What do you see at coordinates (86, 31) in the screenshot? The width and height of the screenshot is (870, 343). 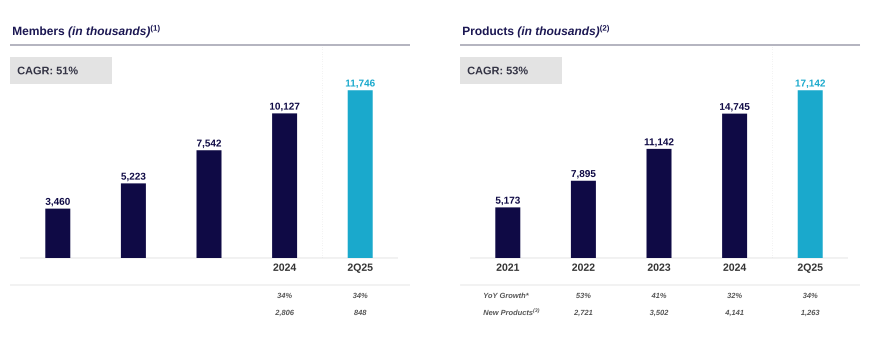 I see `chart-title: Members (in thousands)$^{(1)}$` at bounding box center [86, 31].